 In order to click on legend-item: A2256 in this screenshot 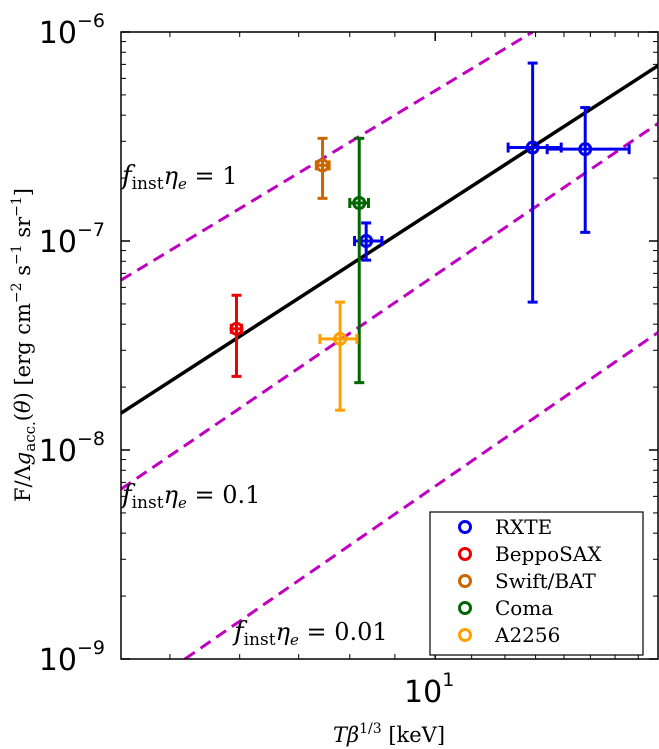, I will do `click(509, 635)`.